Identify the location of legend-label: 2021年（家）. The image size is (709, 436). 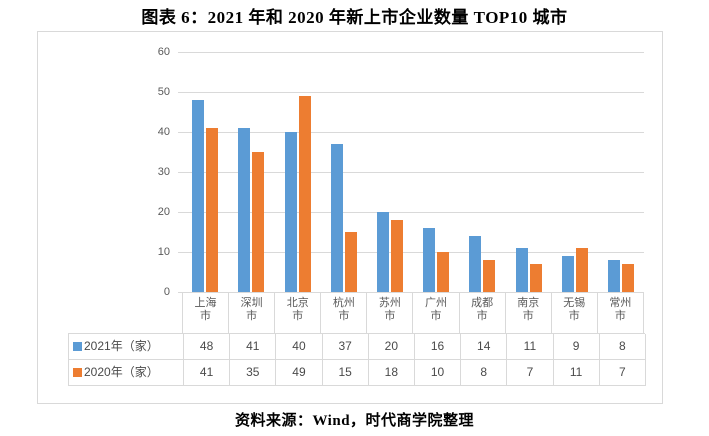
(121, 346).